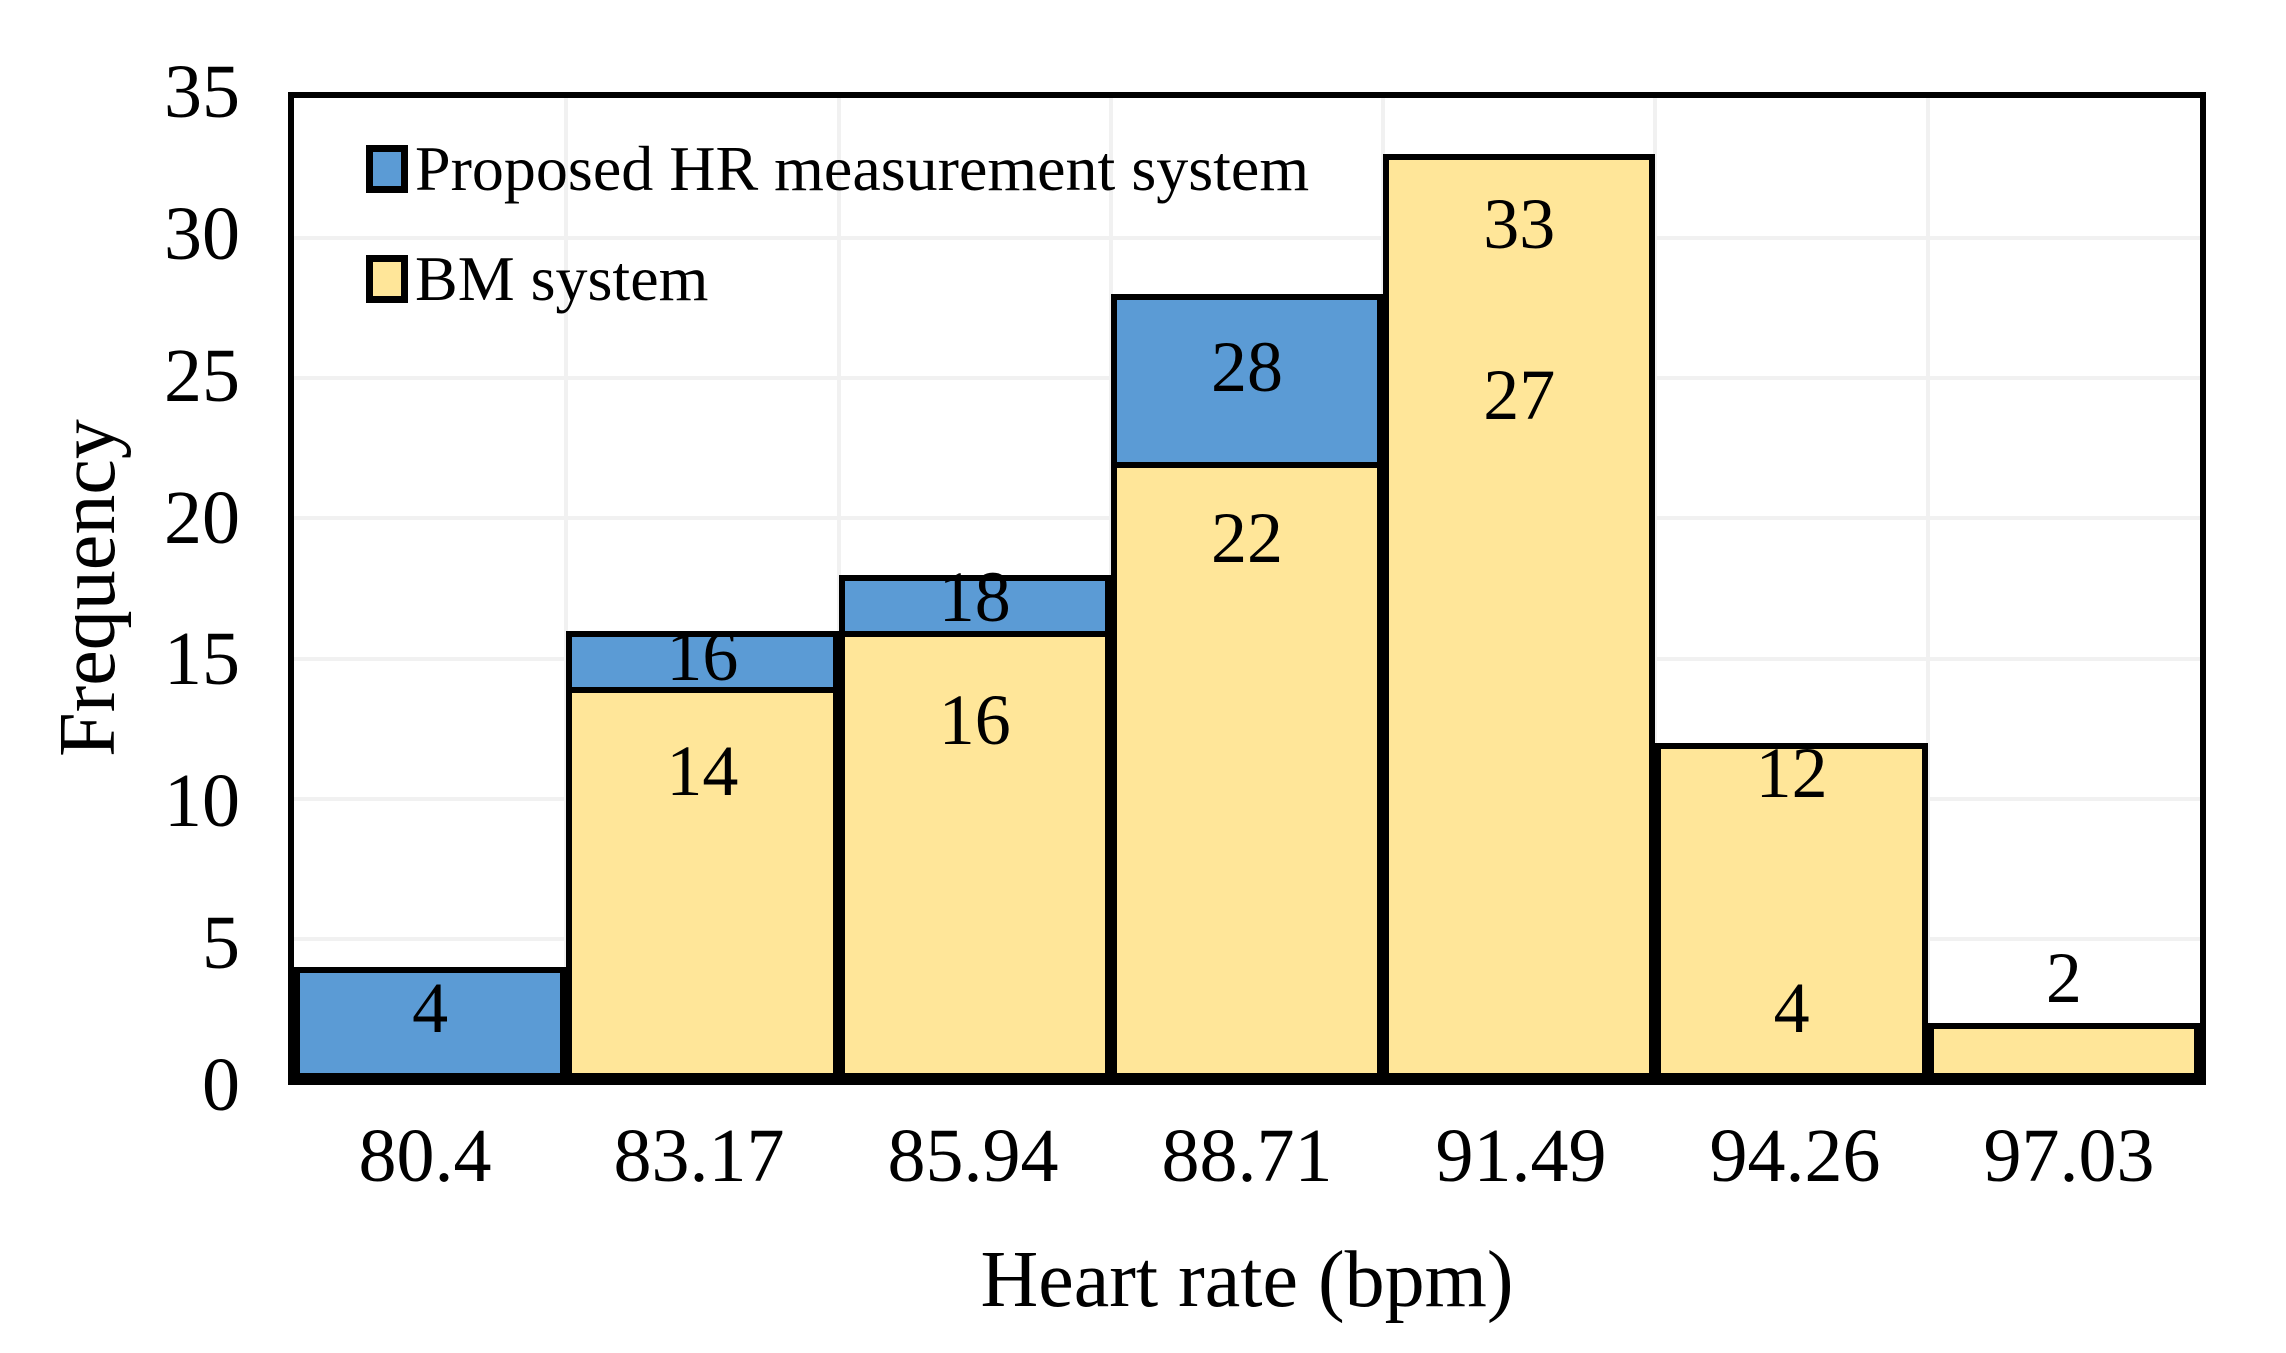 The height and width of the screenshot is (1353, 2286). I want to click on x-tick-label: 91.49, so click(1521, 1156).